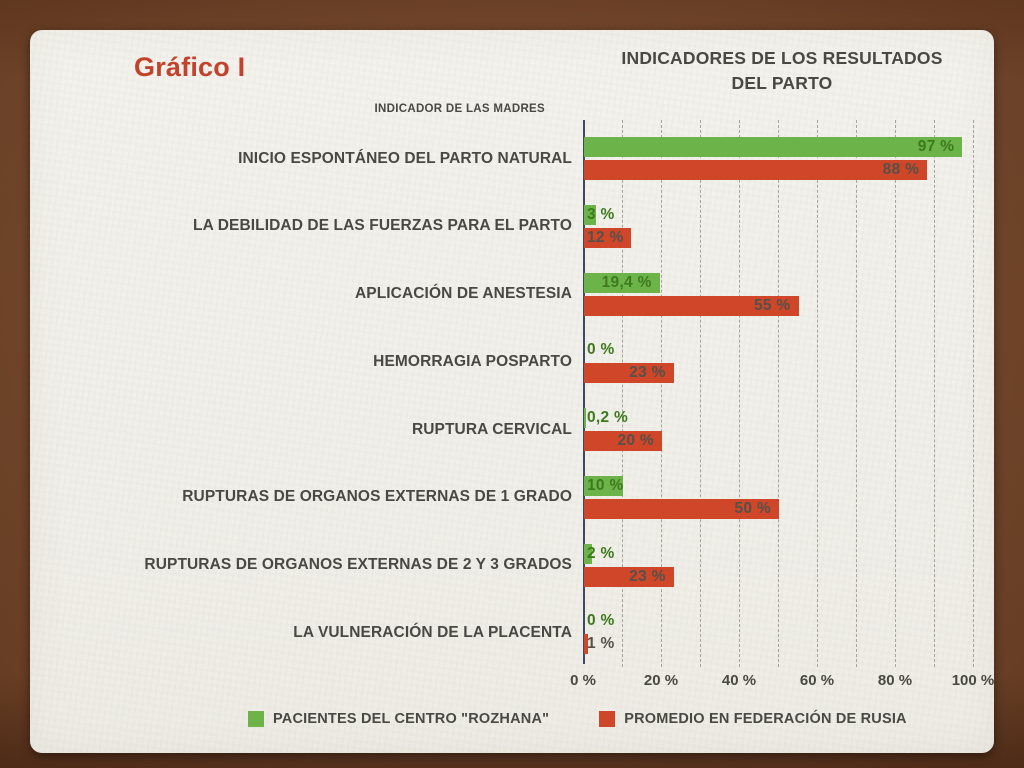  Describe the element at coordinates (772, 305) in the screenshot. I see `bar-value-label: 55 %` at that location.